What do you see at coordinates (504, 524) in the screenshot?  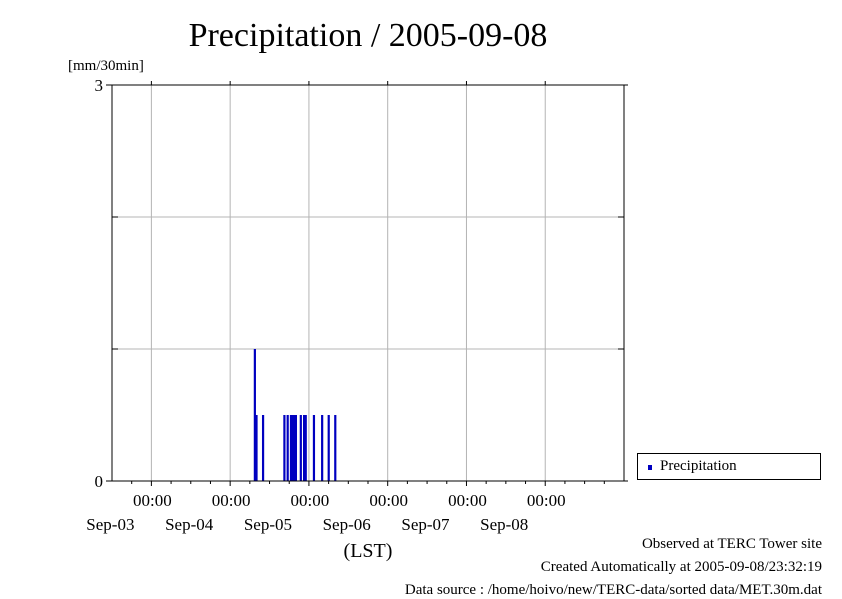 I see `x-tick-date-label: Sep-08` at bounding box center [504, 524].